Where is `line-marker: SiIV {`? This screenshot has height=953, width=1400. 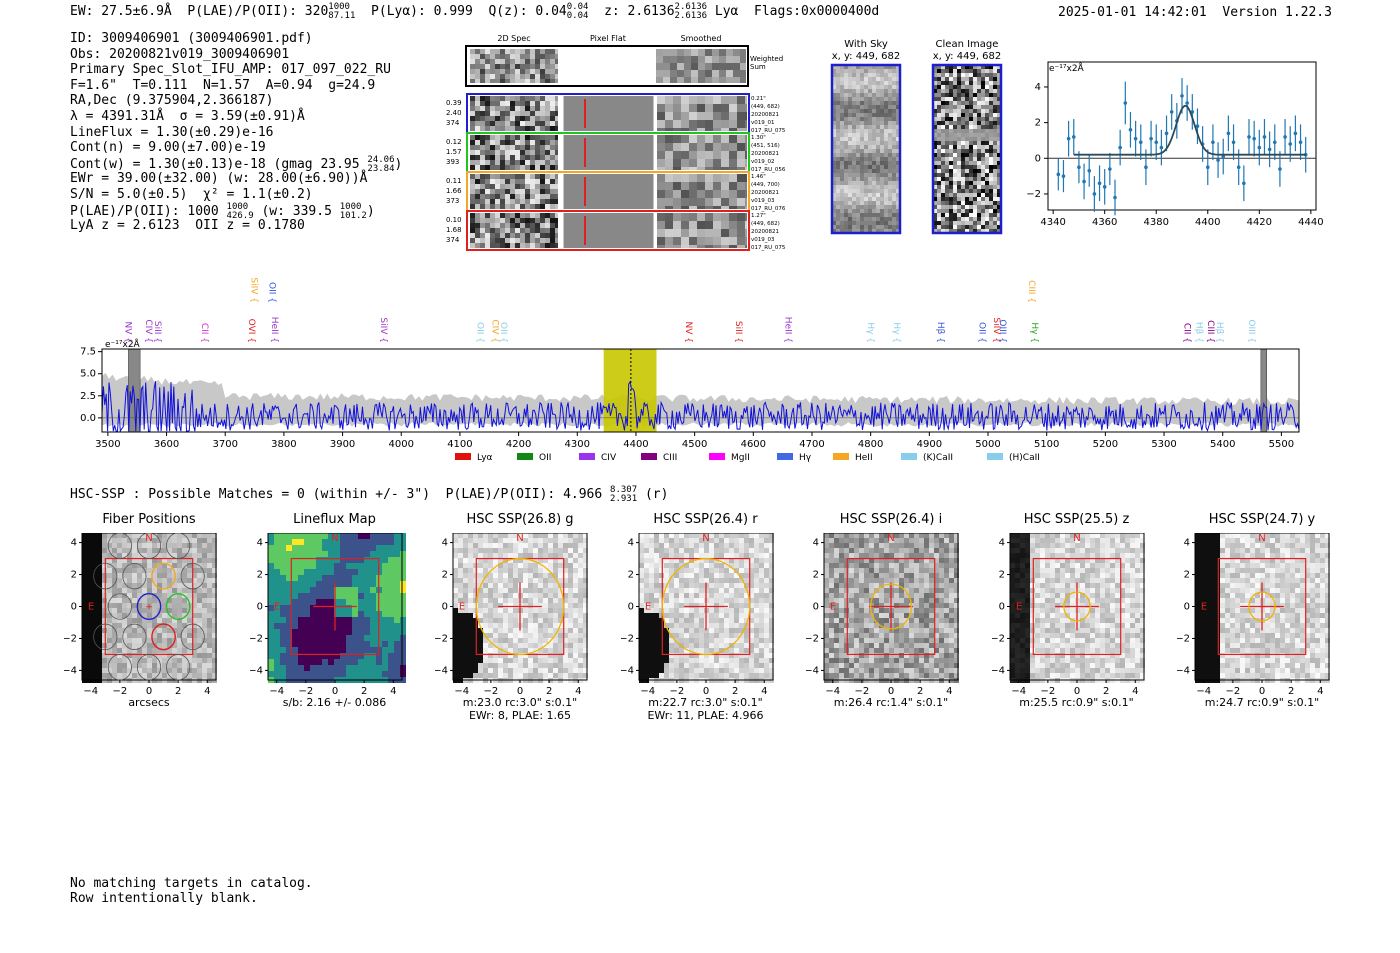 line-marker: SiIV { is located at coordinates (254, 290).